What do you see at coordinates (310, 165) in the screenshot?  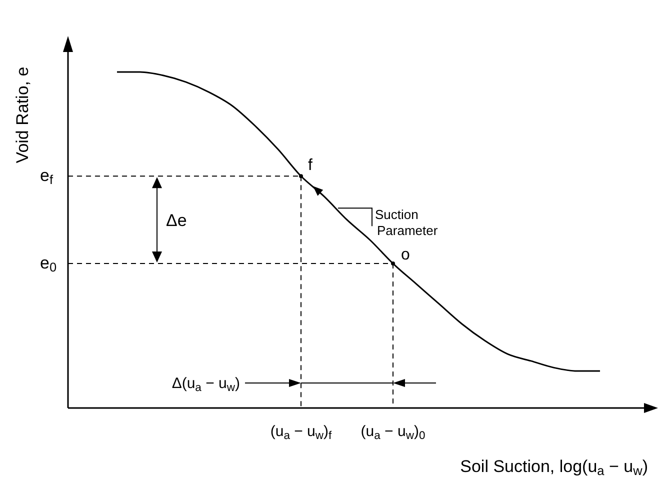 I see `annotation: f` at bounding box center [310, 165].